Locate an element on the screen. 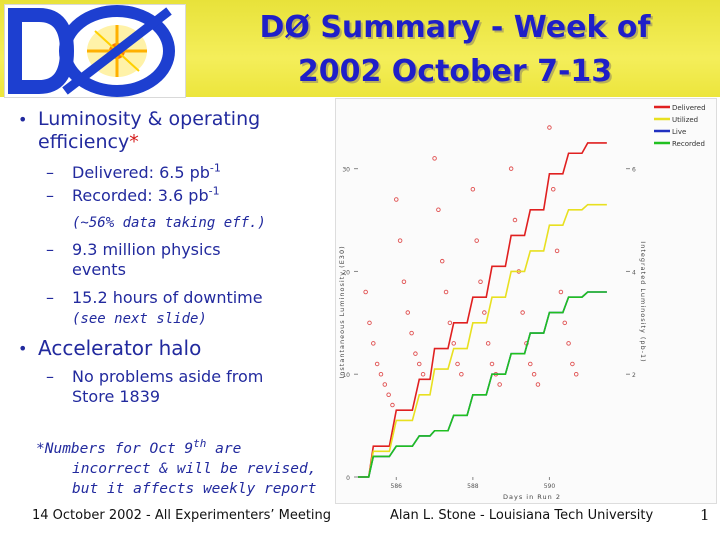 This screenshot has height=540, width=720. legend-label: Live is located at coordinates (679, 132).